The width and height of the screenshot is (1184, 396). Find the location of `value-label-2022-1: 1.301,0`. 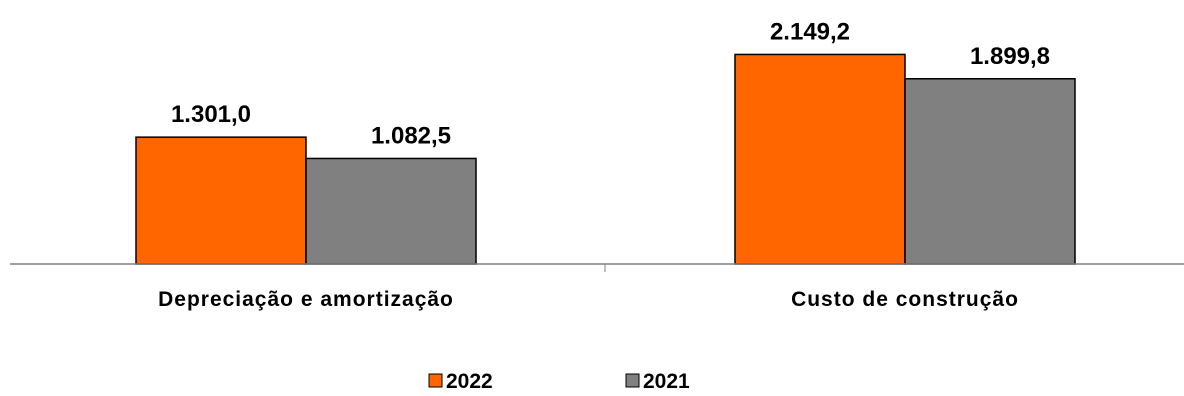

value-label-2022-1: 1.301,0 is located at coordinates (211, 114).